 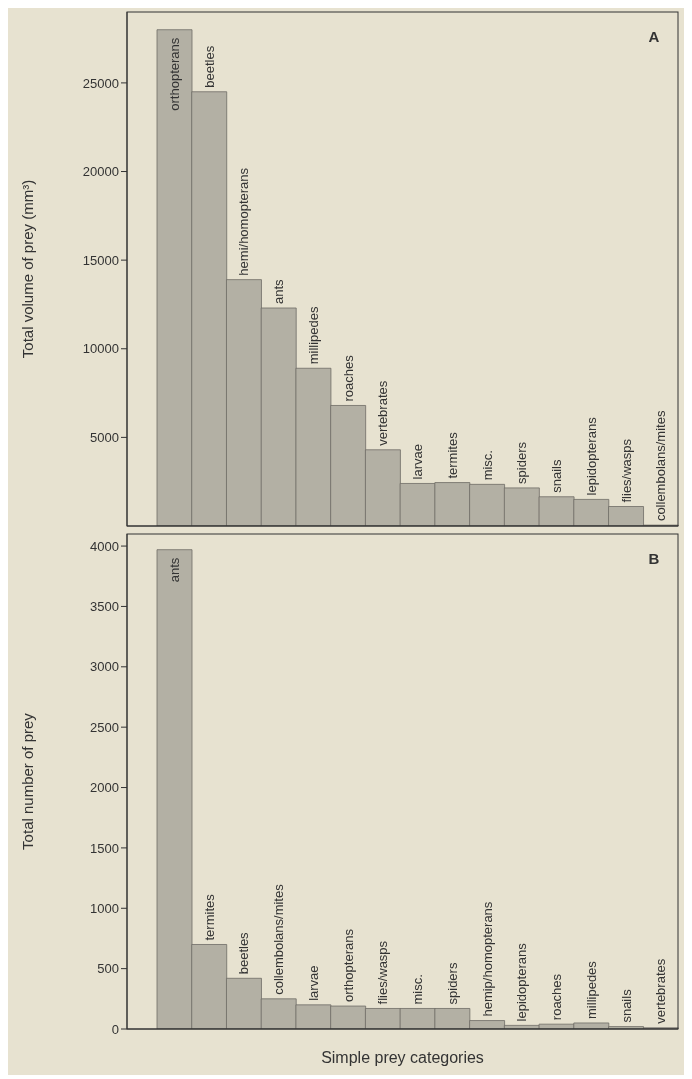 I want to click on y-tick-label: 2500, so click(x=104, y=727).